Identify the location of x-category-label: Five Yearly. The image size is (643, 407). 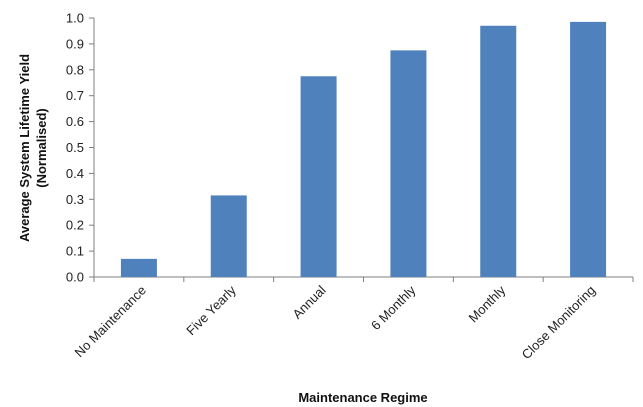
(211, 310).